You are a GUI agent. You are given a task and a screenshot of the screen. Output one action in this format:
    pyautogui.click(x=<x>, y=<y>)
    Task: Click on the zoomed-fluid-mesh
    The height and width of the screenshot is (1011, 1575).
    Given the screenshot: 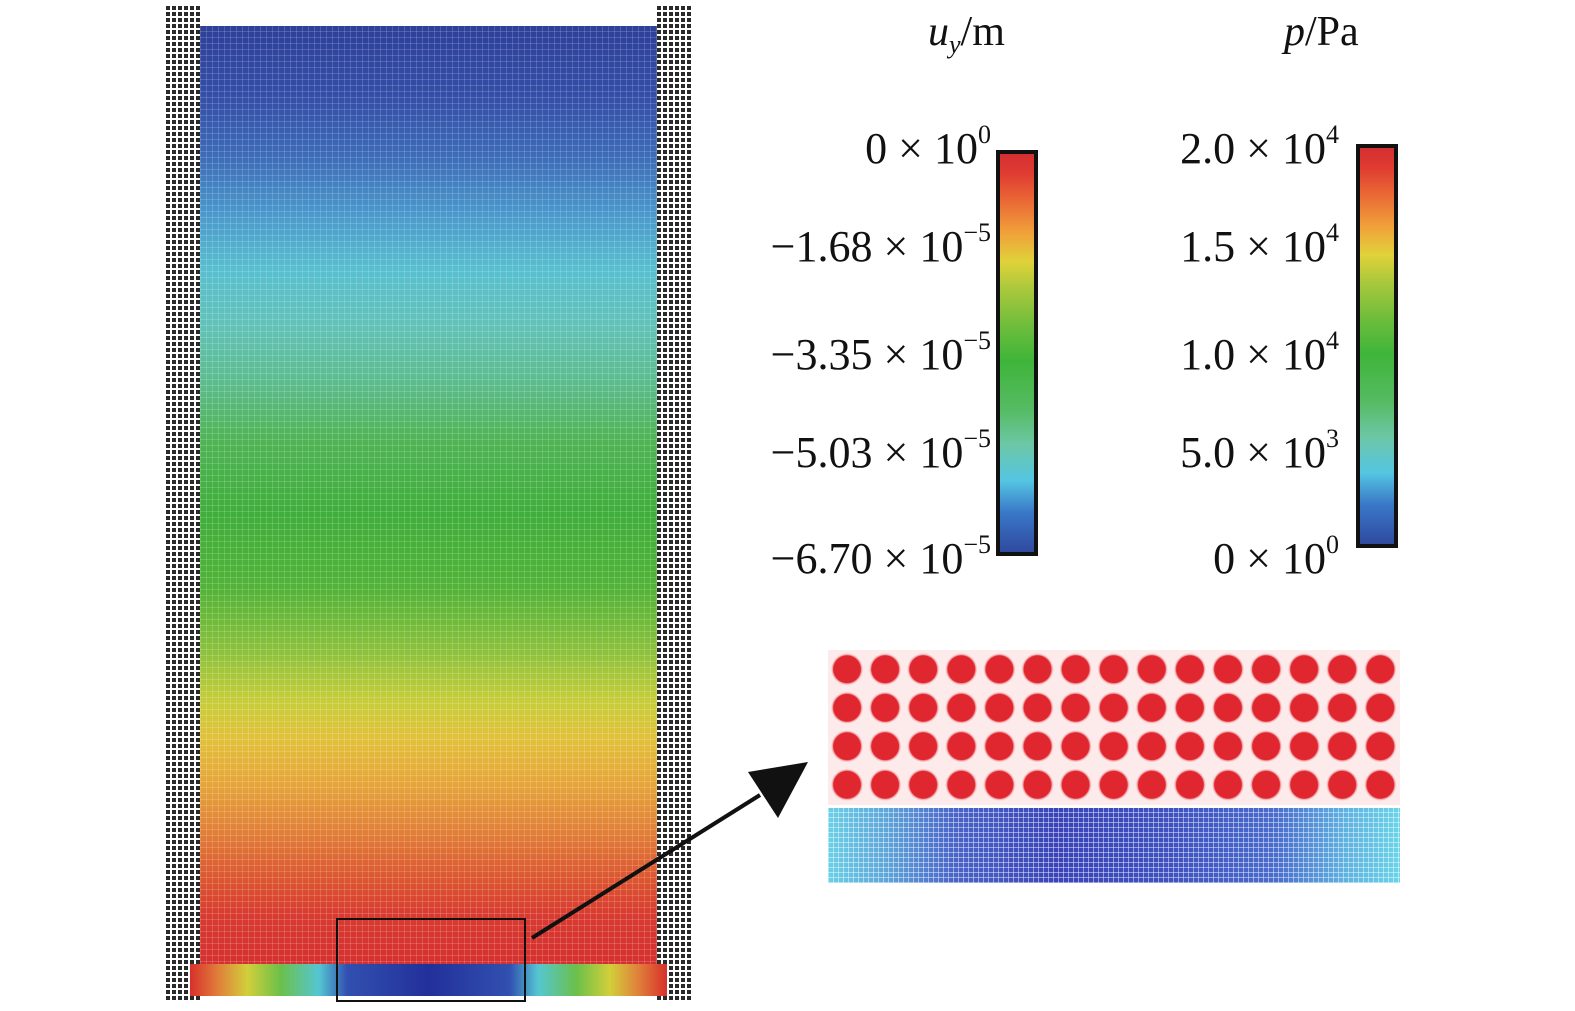 What is the action you would take?
    pyautogui.click(x=1114, y=845)
    